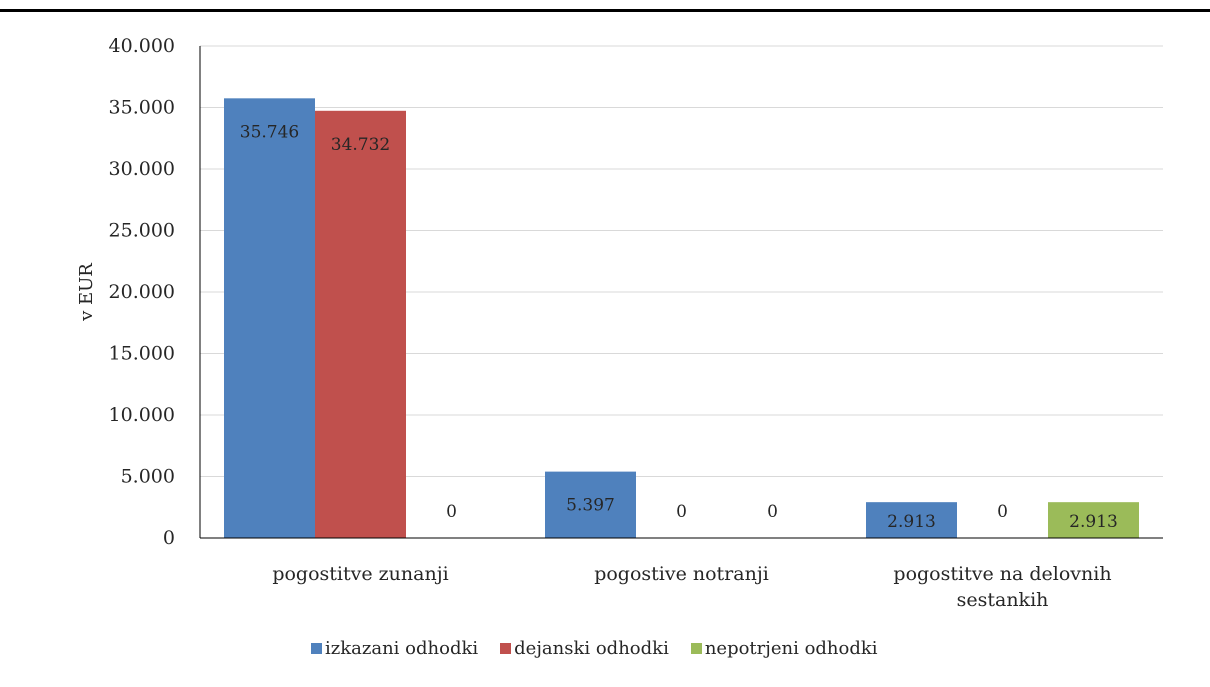 Image resolution: width=1210 pixels, height=687 pixels. I want to click on legend-item: izkazani odhodki, so click(394, 648).